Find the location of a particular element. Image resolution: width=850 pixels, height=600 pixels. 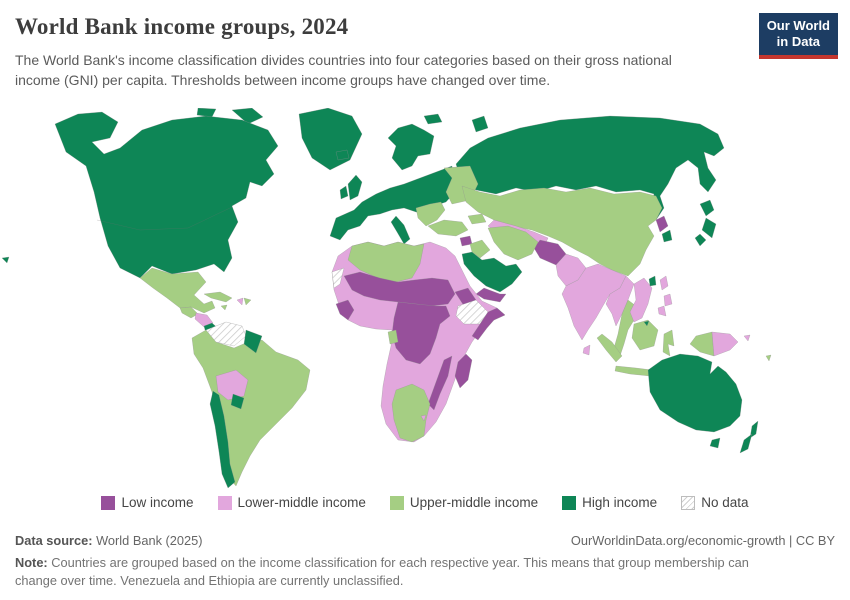

legend-swatch-lower-middle-income is located at coordinates (224, 502).